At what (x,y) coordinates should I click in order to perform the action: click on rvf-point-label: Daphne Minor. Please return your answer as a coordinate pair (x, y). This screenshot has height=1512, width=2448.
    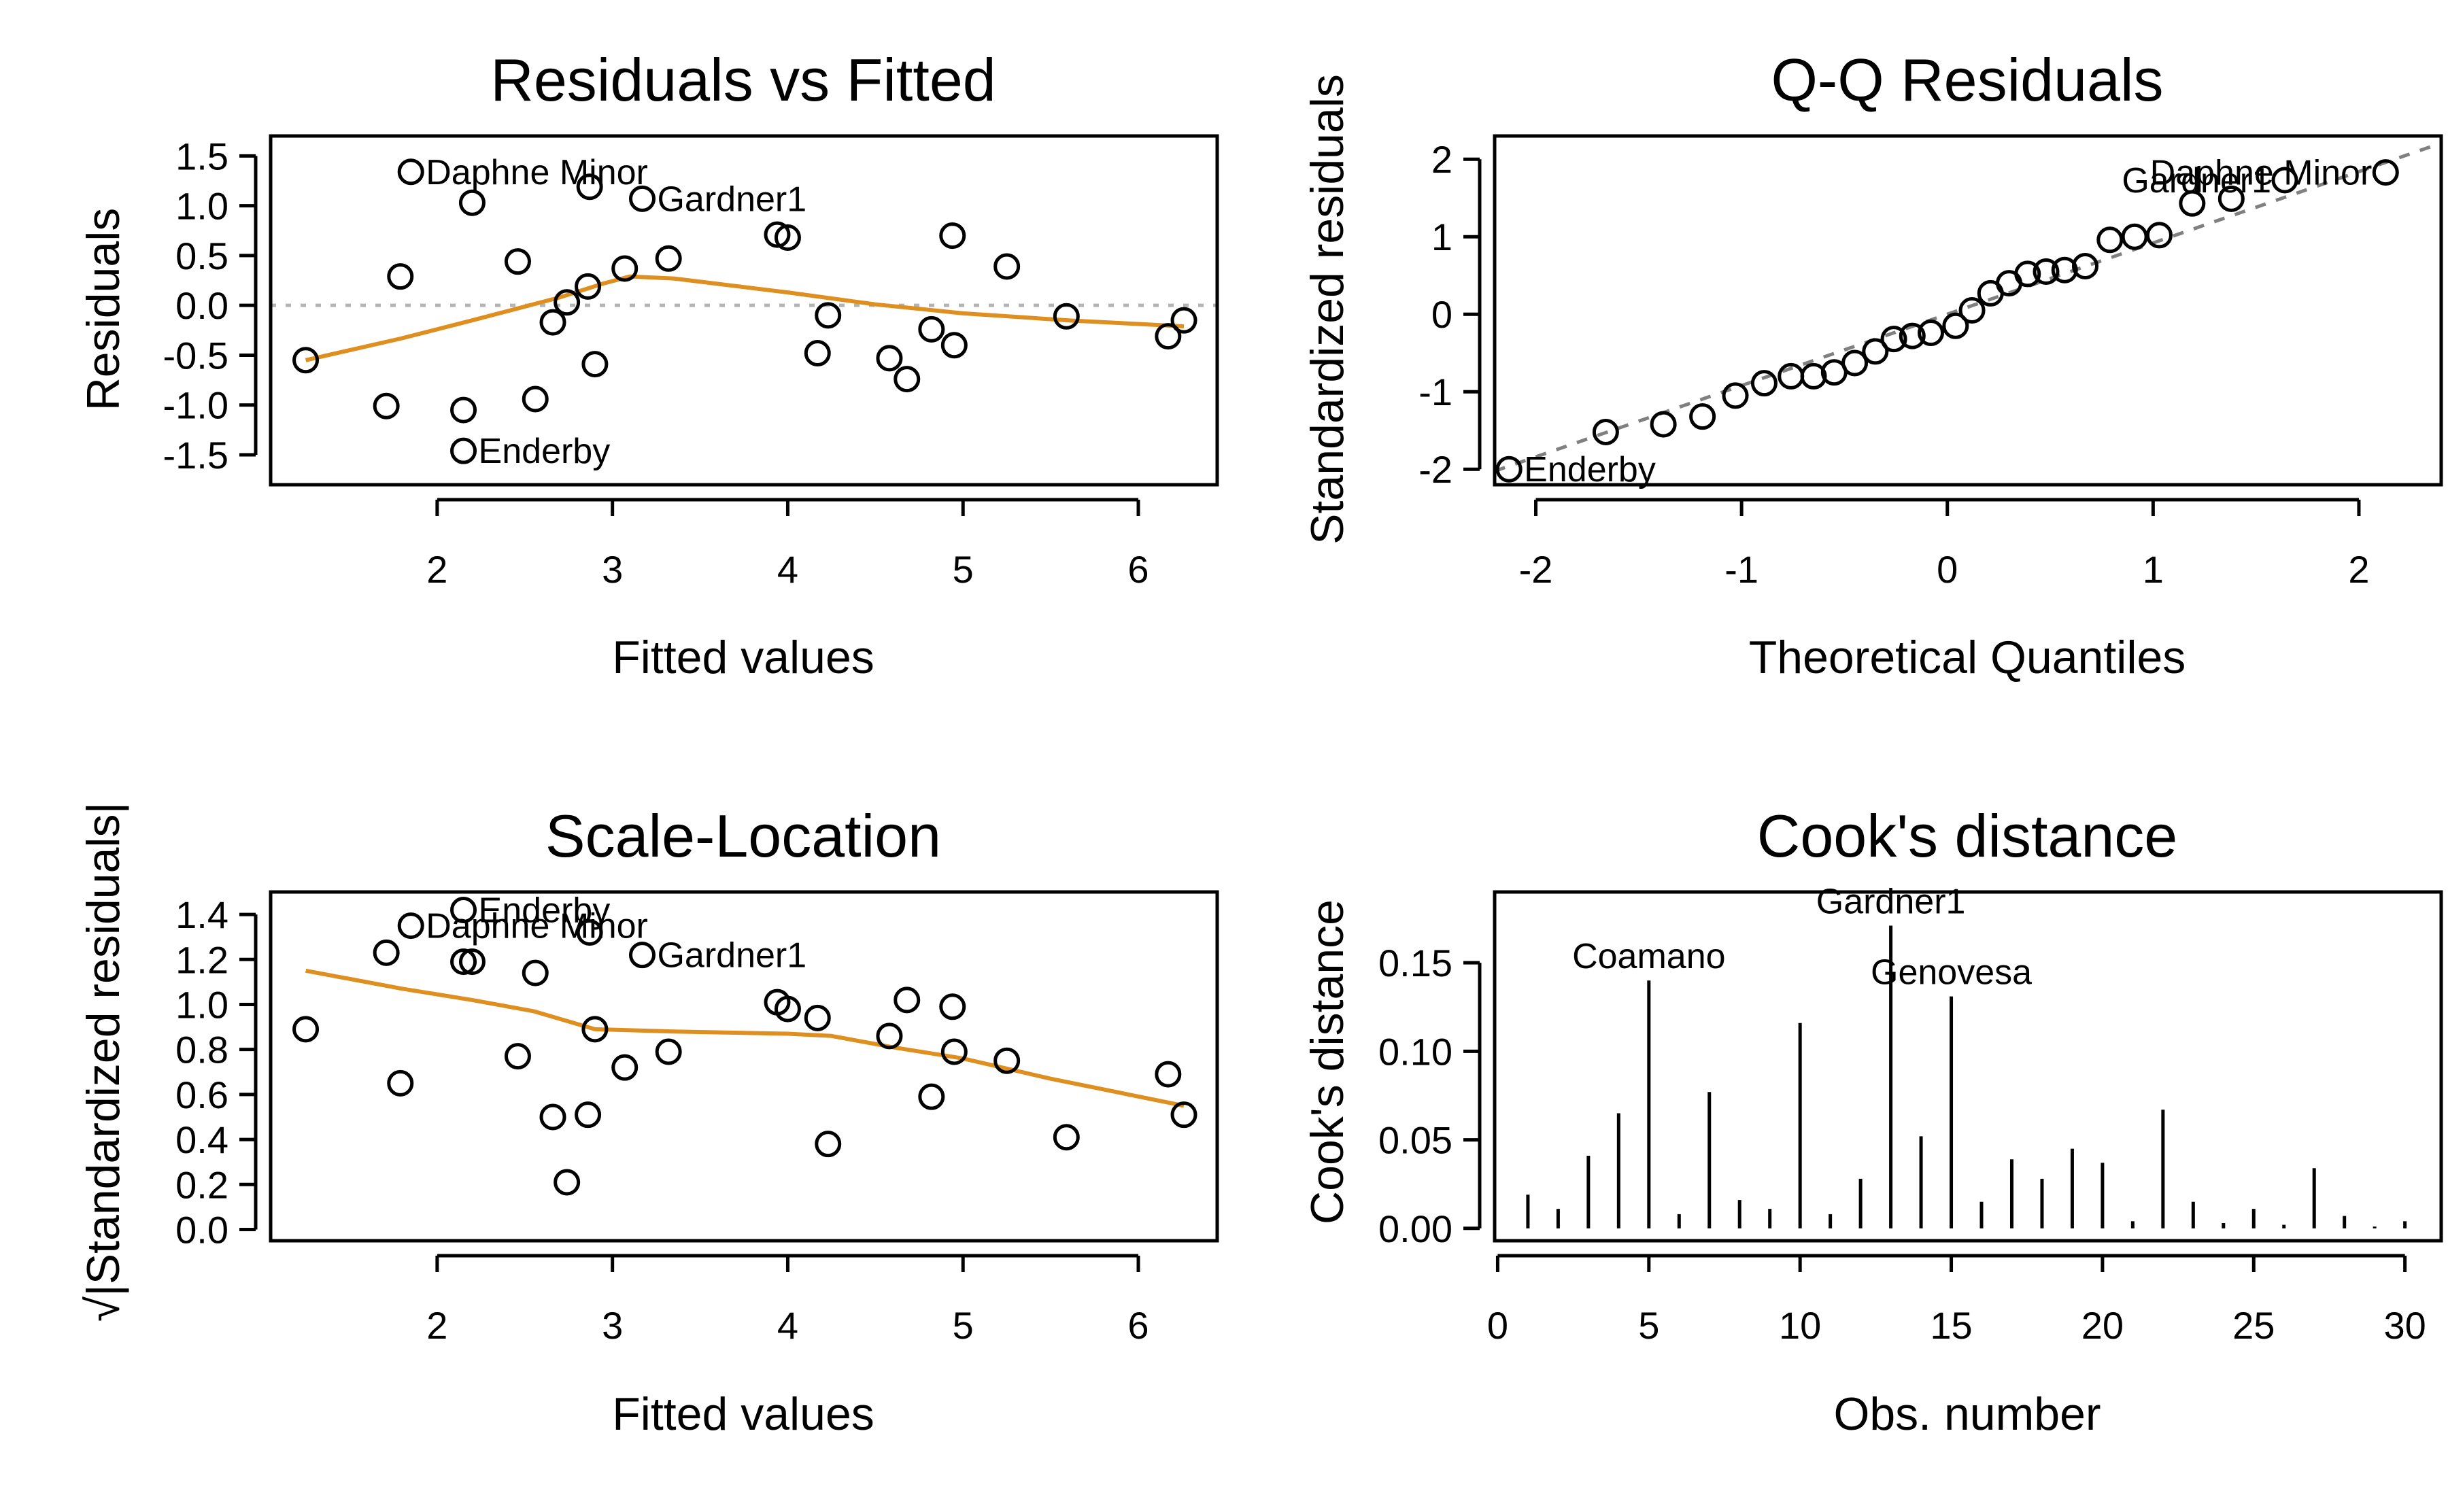
    Looking at the image, I should click on (537, 172).